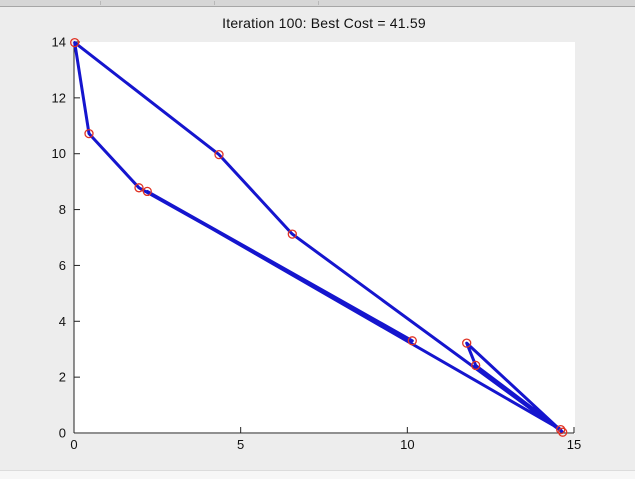 The image size is (635, 479). What do you see at coordinates (407, 444) in the screenshot?
I see `x-tick-label: 10` at bounding box center [407, 444].